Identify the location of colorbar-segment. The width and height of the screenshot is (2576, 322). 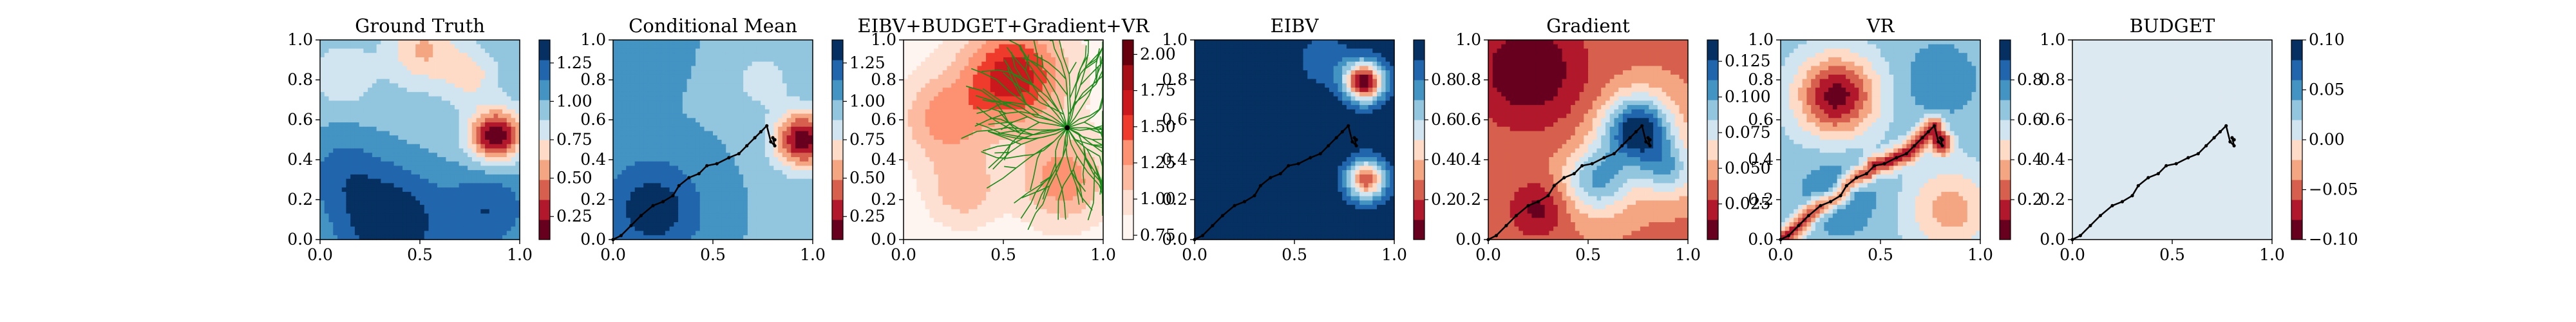
(838, 110).